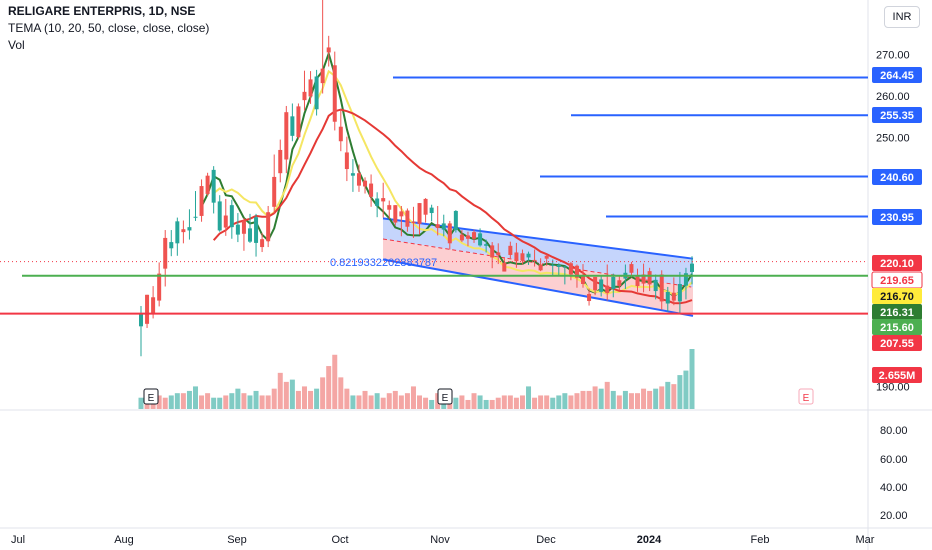 The height and width of the screenshot is (550, 932). I want to click on time-tick-label: Nov, so click(440, 540).